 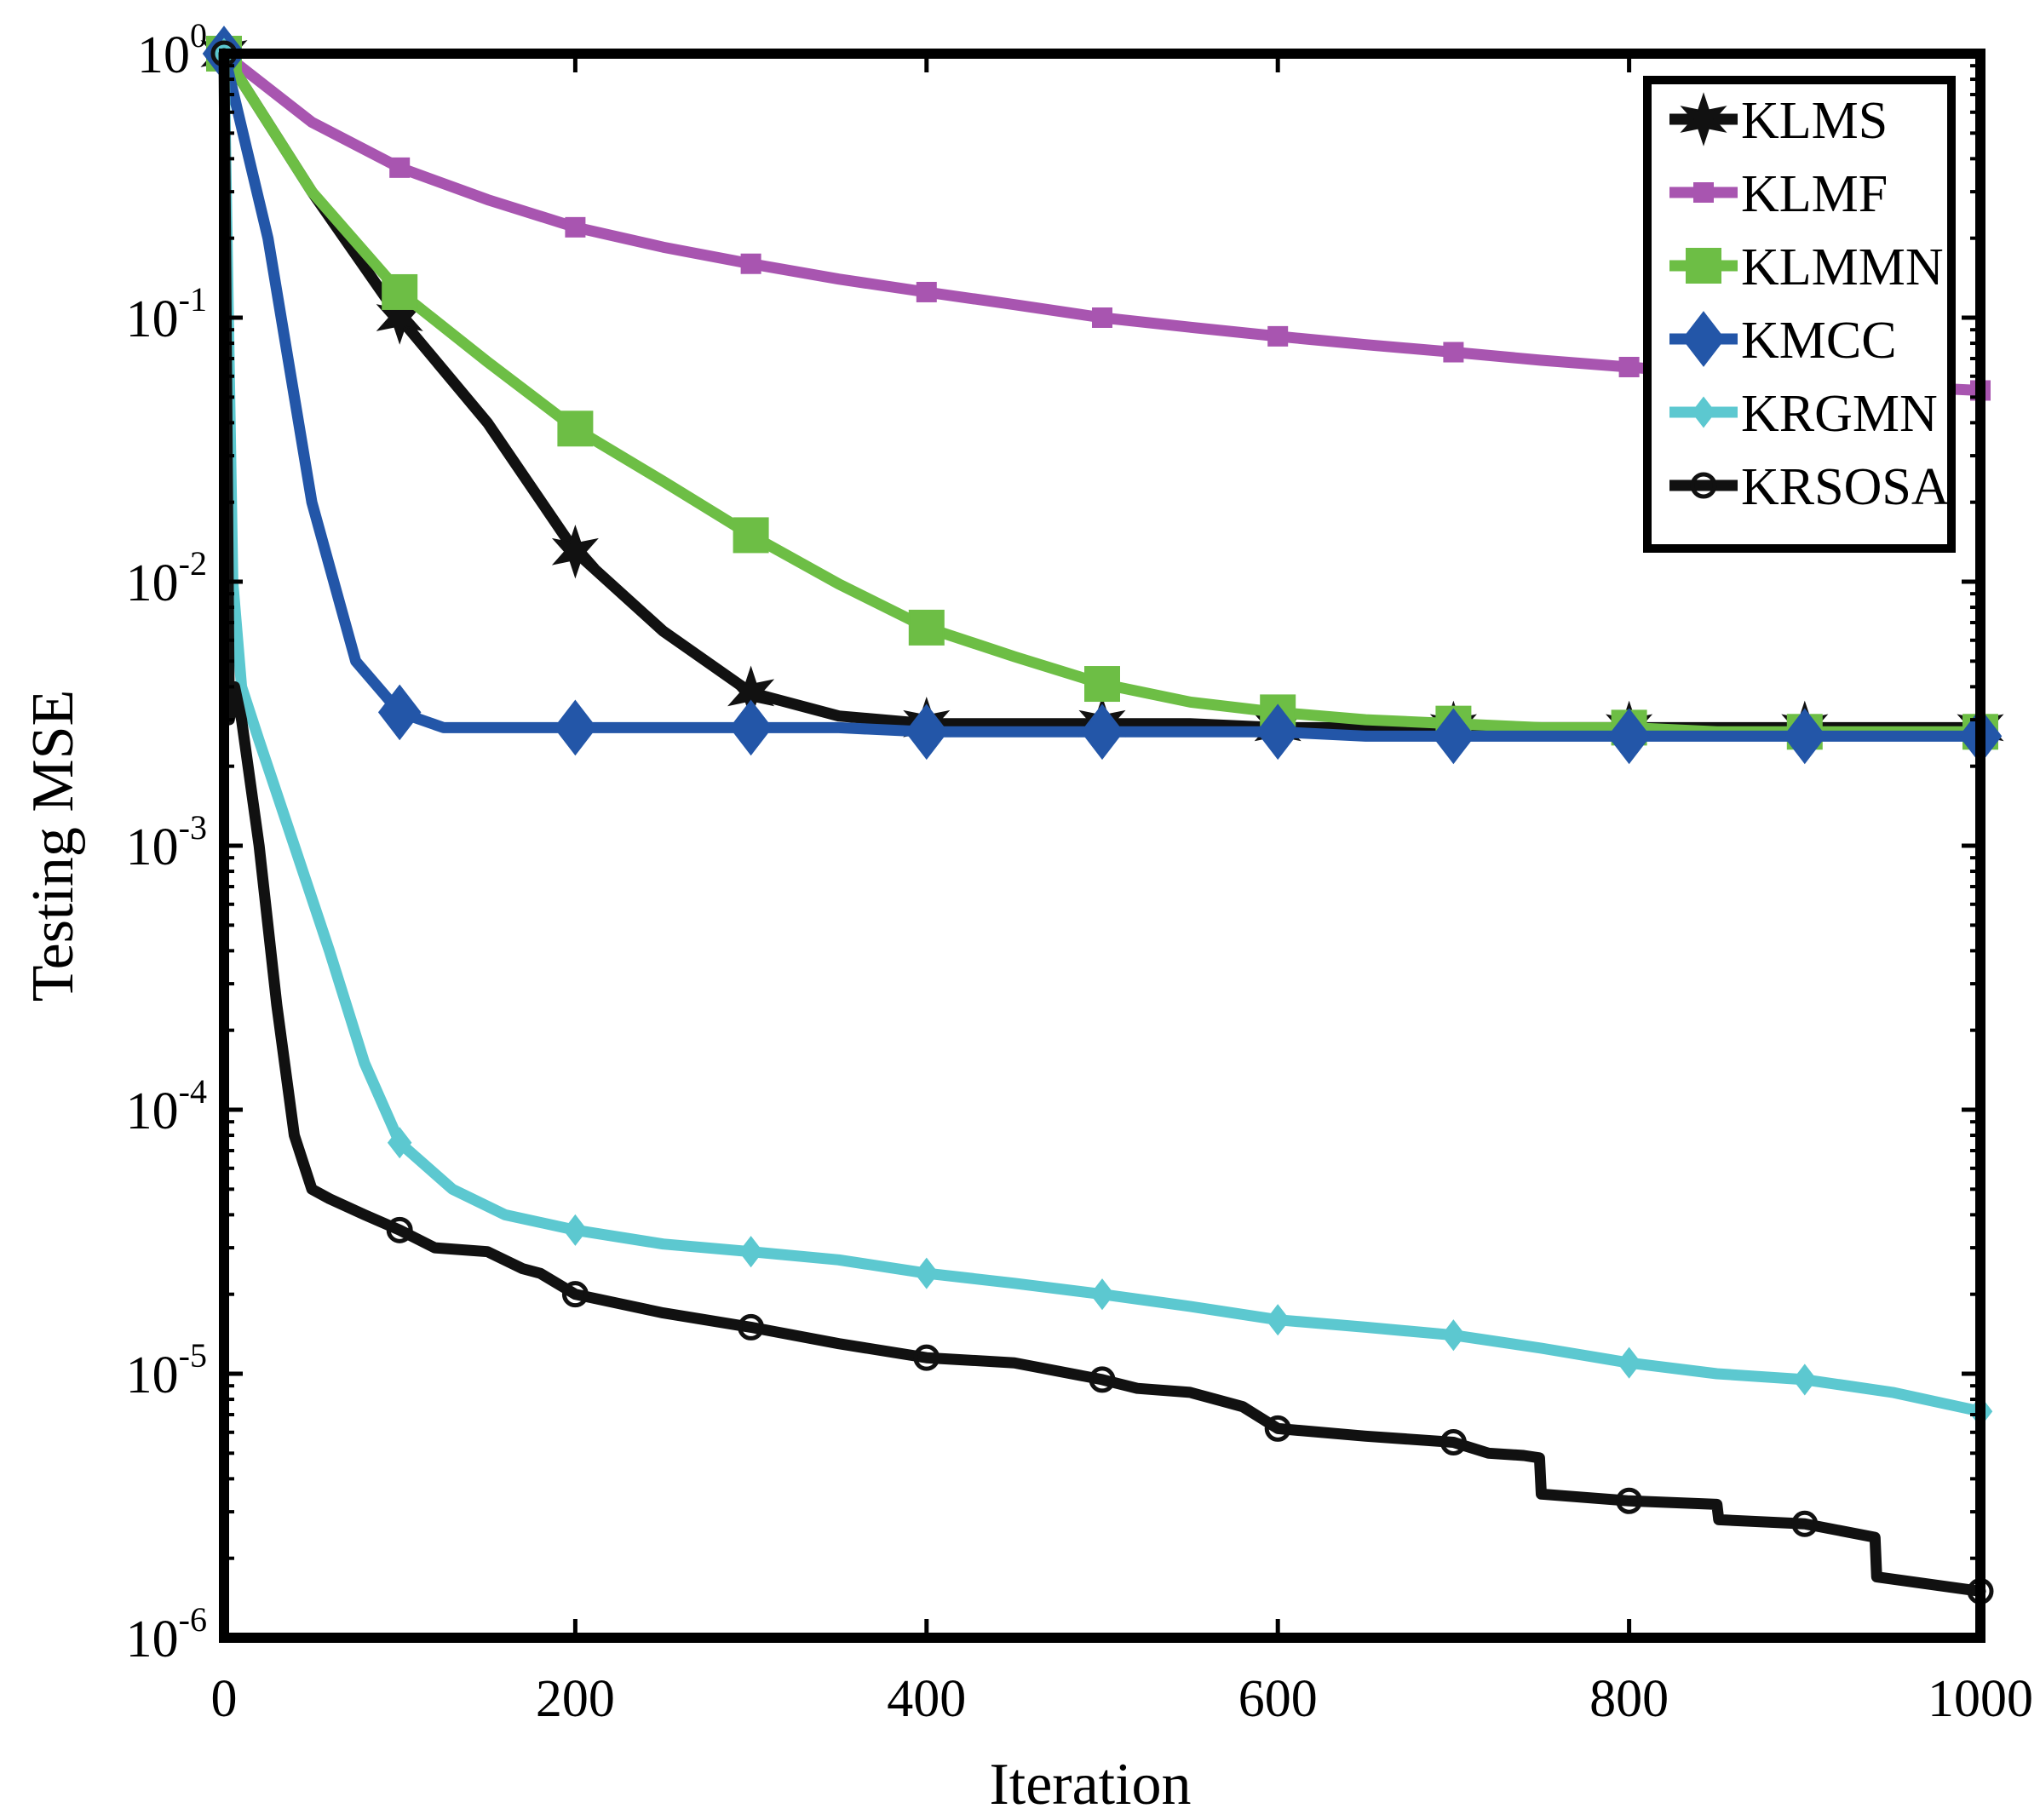 What do you see at coordinates (1278, 1699) in the screenshot?
I see `x-tick-label: 600` at bounding box center [1278, 1699].